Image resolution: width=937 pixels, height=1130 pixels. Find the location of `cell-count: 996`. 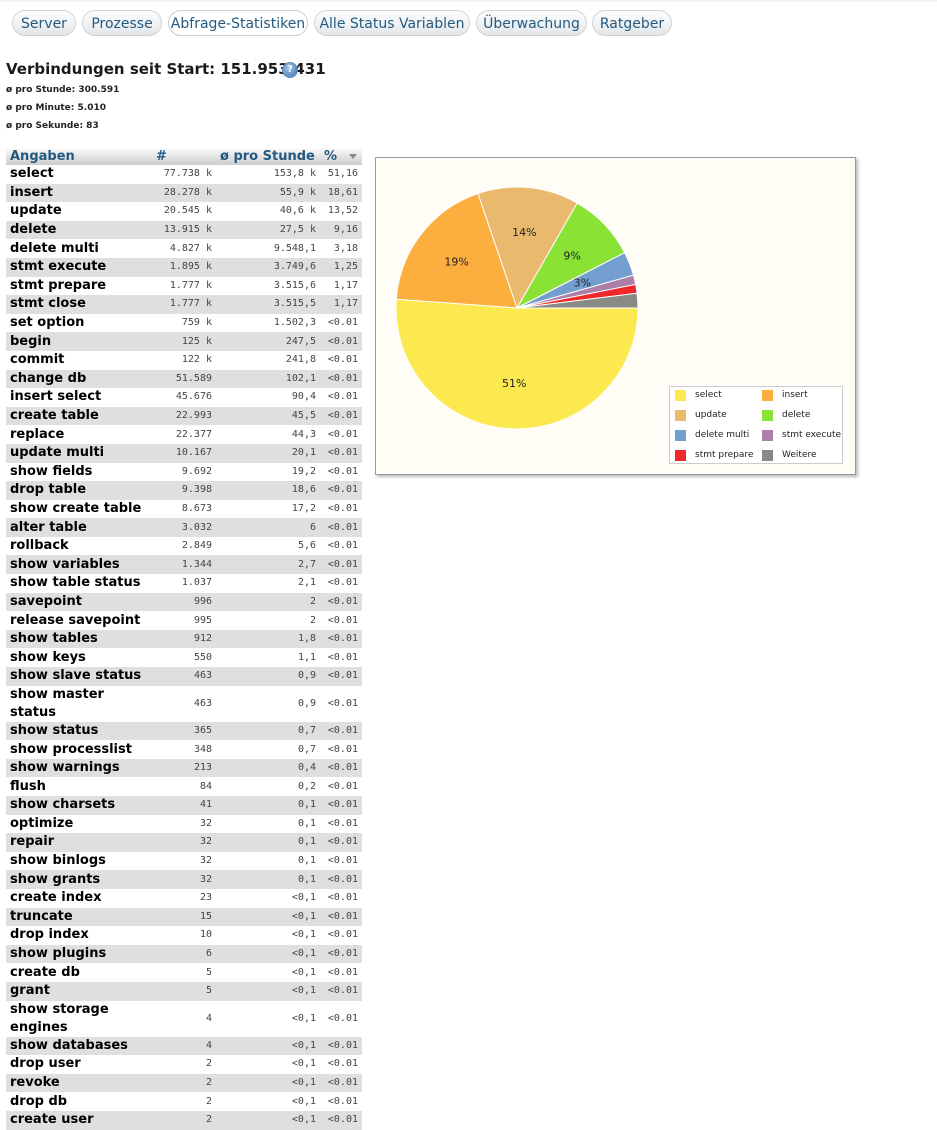

cell-count: 996 is located at coordinates (184, 602).